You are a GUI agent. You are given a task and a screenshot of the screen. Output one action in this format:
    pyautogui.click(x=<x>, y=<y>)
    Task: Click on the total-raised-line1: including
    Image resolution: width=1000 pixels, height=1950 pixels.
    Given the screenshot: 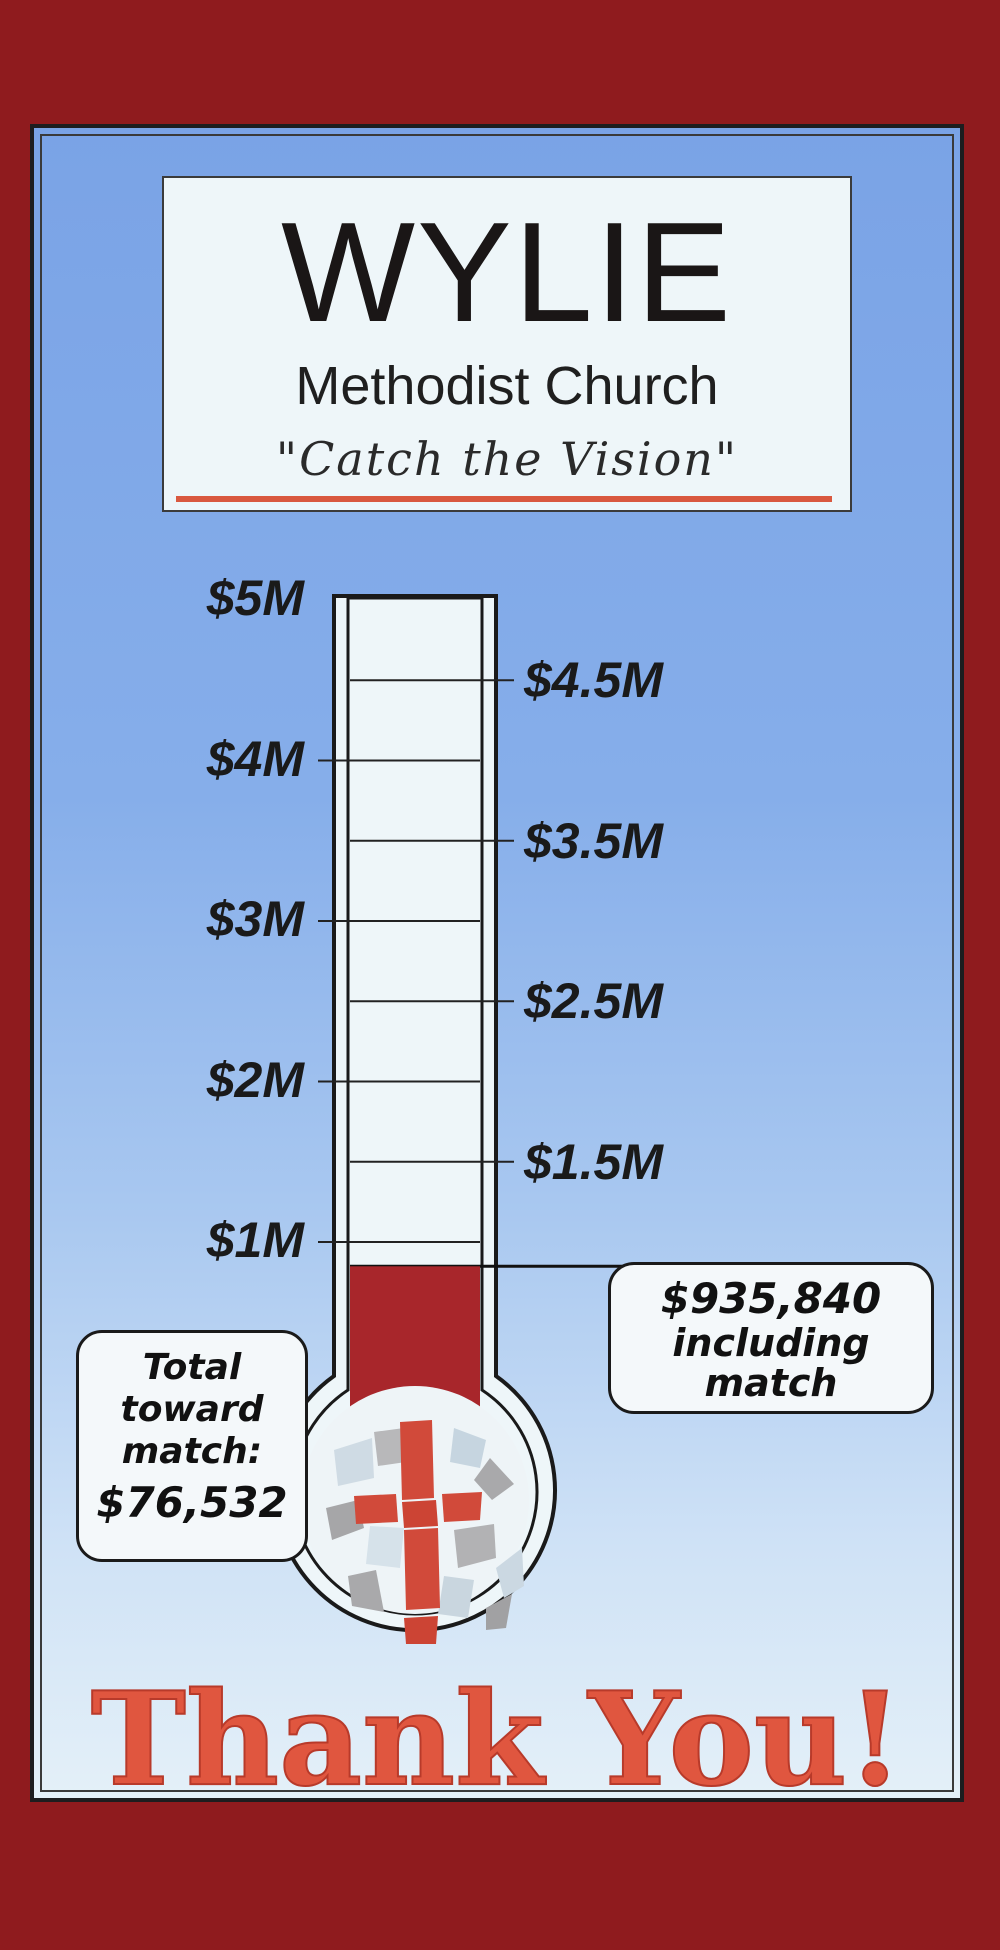 What is the action you would take?
    pyautogui.click(x=771, y=1343)
    